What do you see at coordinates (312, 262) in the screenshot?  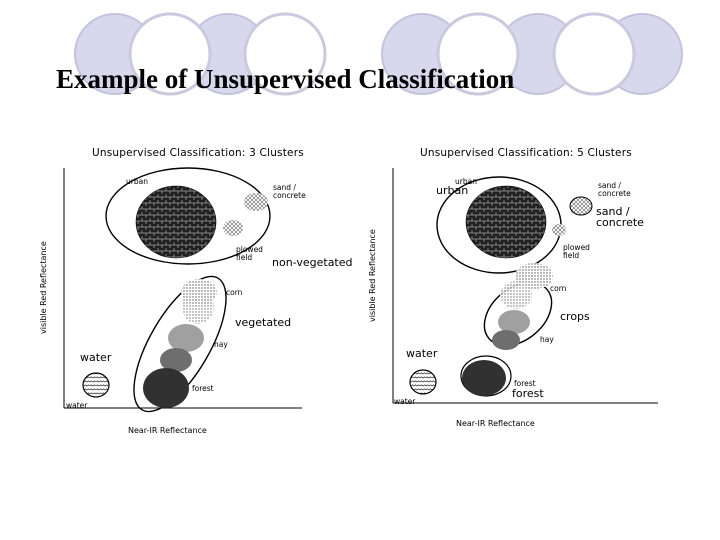 I see `non-vegetated-label: non-vegetated` at bounding box center [312, 262].